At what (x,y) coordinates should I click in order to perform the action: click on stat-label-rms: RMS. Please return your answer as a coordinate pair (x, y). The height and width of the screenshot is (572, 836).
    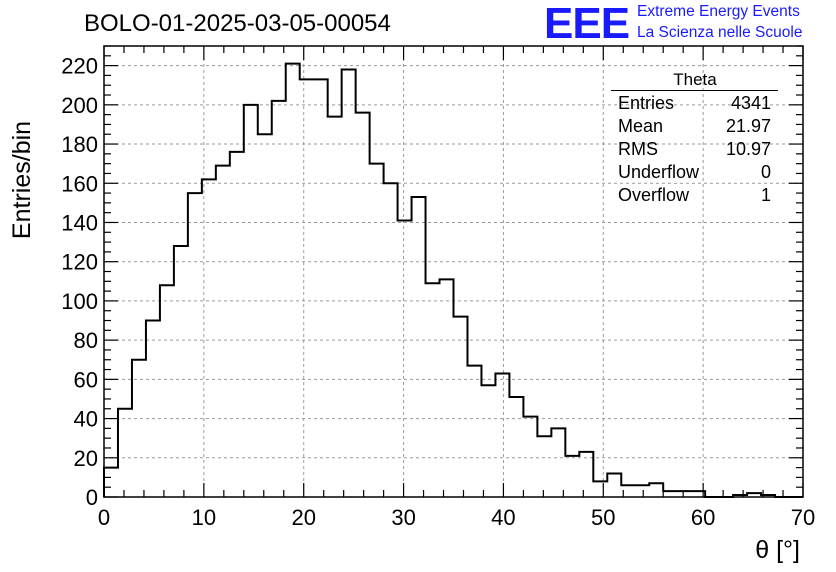
    Looking at the image, I should click on (638, 149).